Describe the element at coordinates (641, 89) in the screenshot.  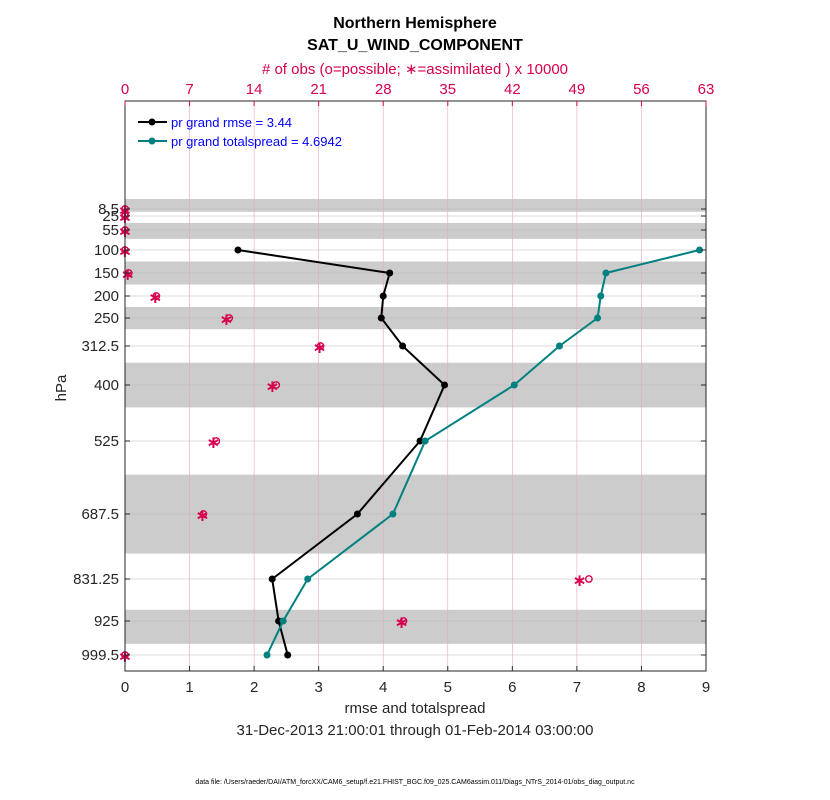
I see `top-tick-label: 56` at that location.